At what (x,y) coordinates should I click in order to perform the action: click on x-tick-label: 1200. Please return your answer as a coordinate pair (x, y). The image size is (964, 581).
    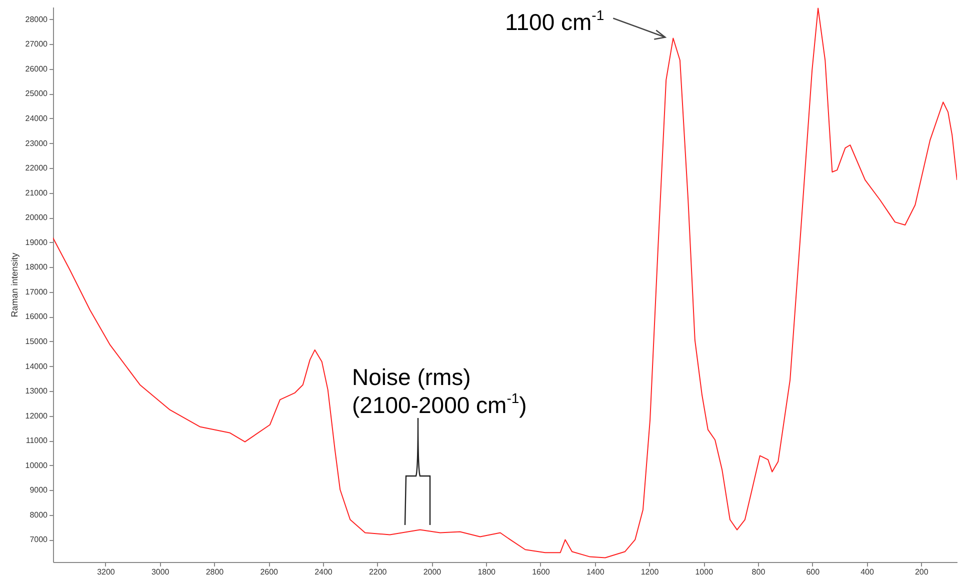
    Looking at the image, I should click on (650, 572).